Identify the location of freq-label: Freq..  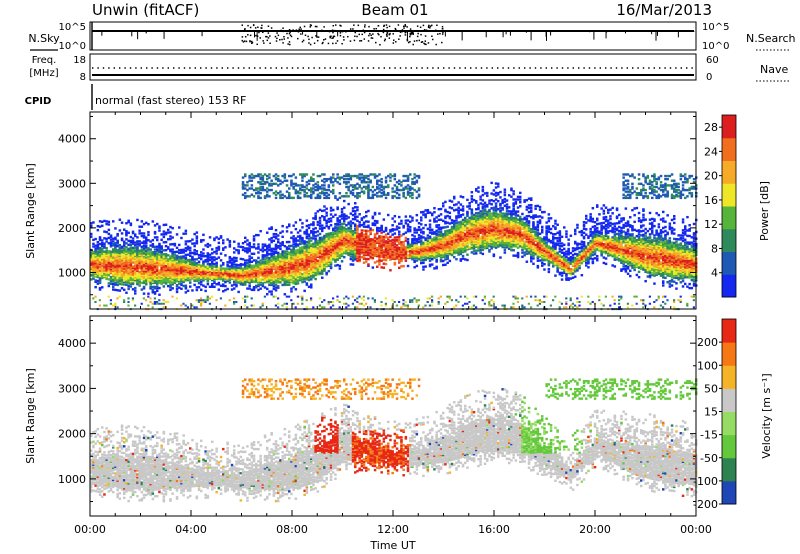
(44, 60).